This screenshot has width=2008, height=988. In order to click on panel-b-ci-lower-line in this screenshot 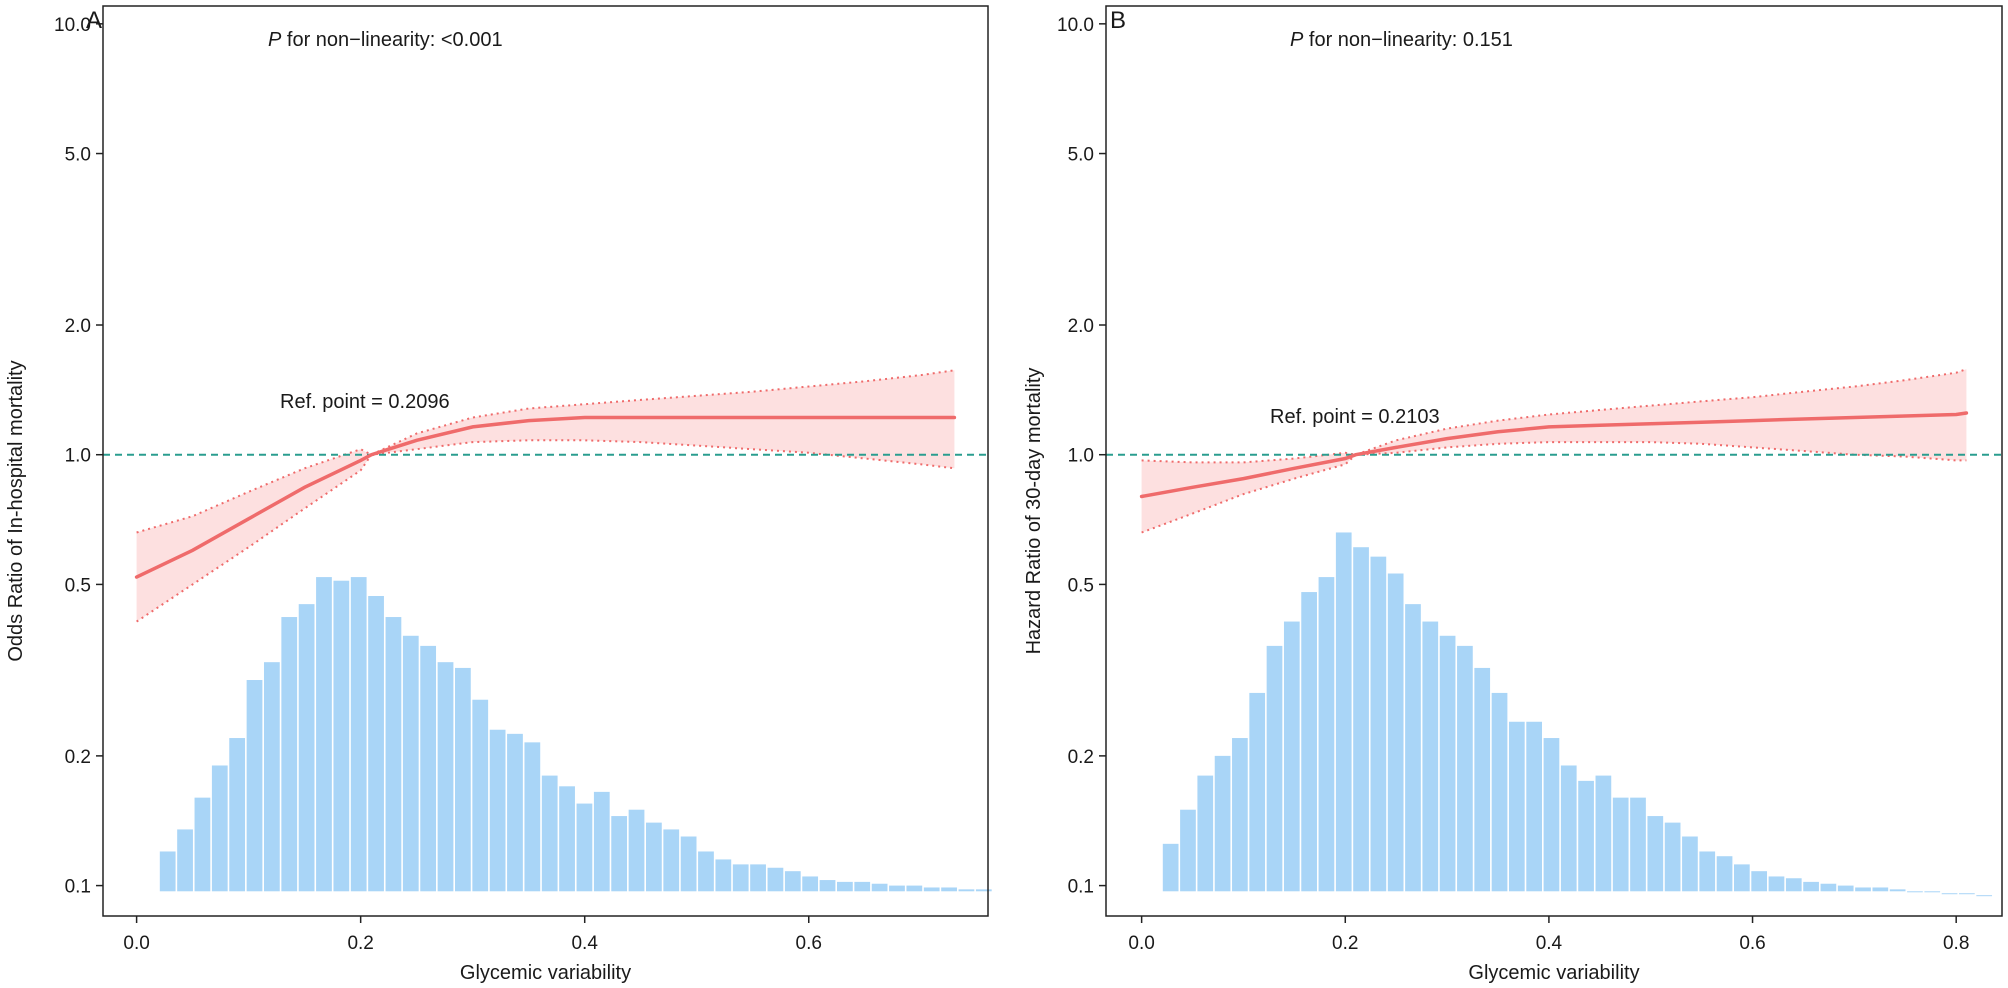, I will do `click(1554, 487)`.